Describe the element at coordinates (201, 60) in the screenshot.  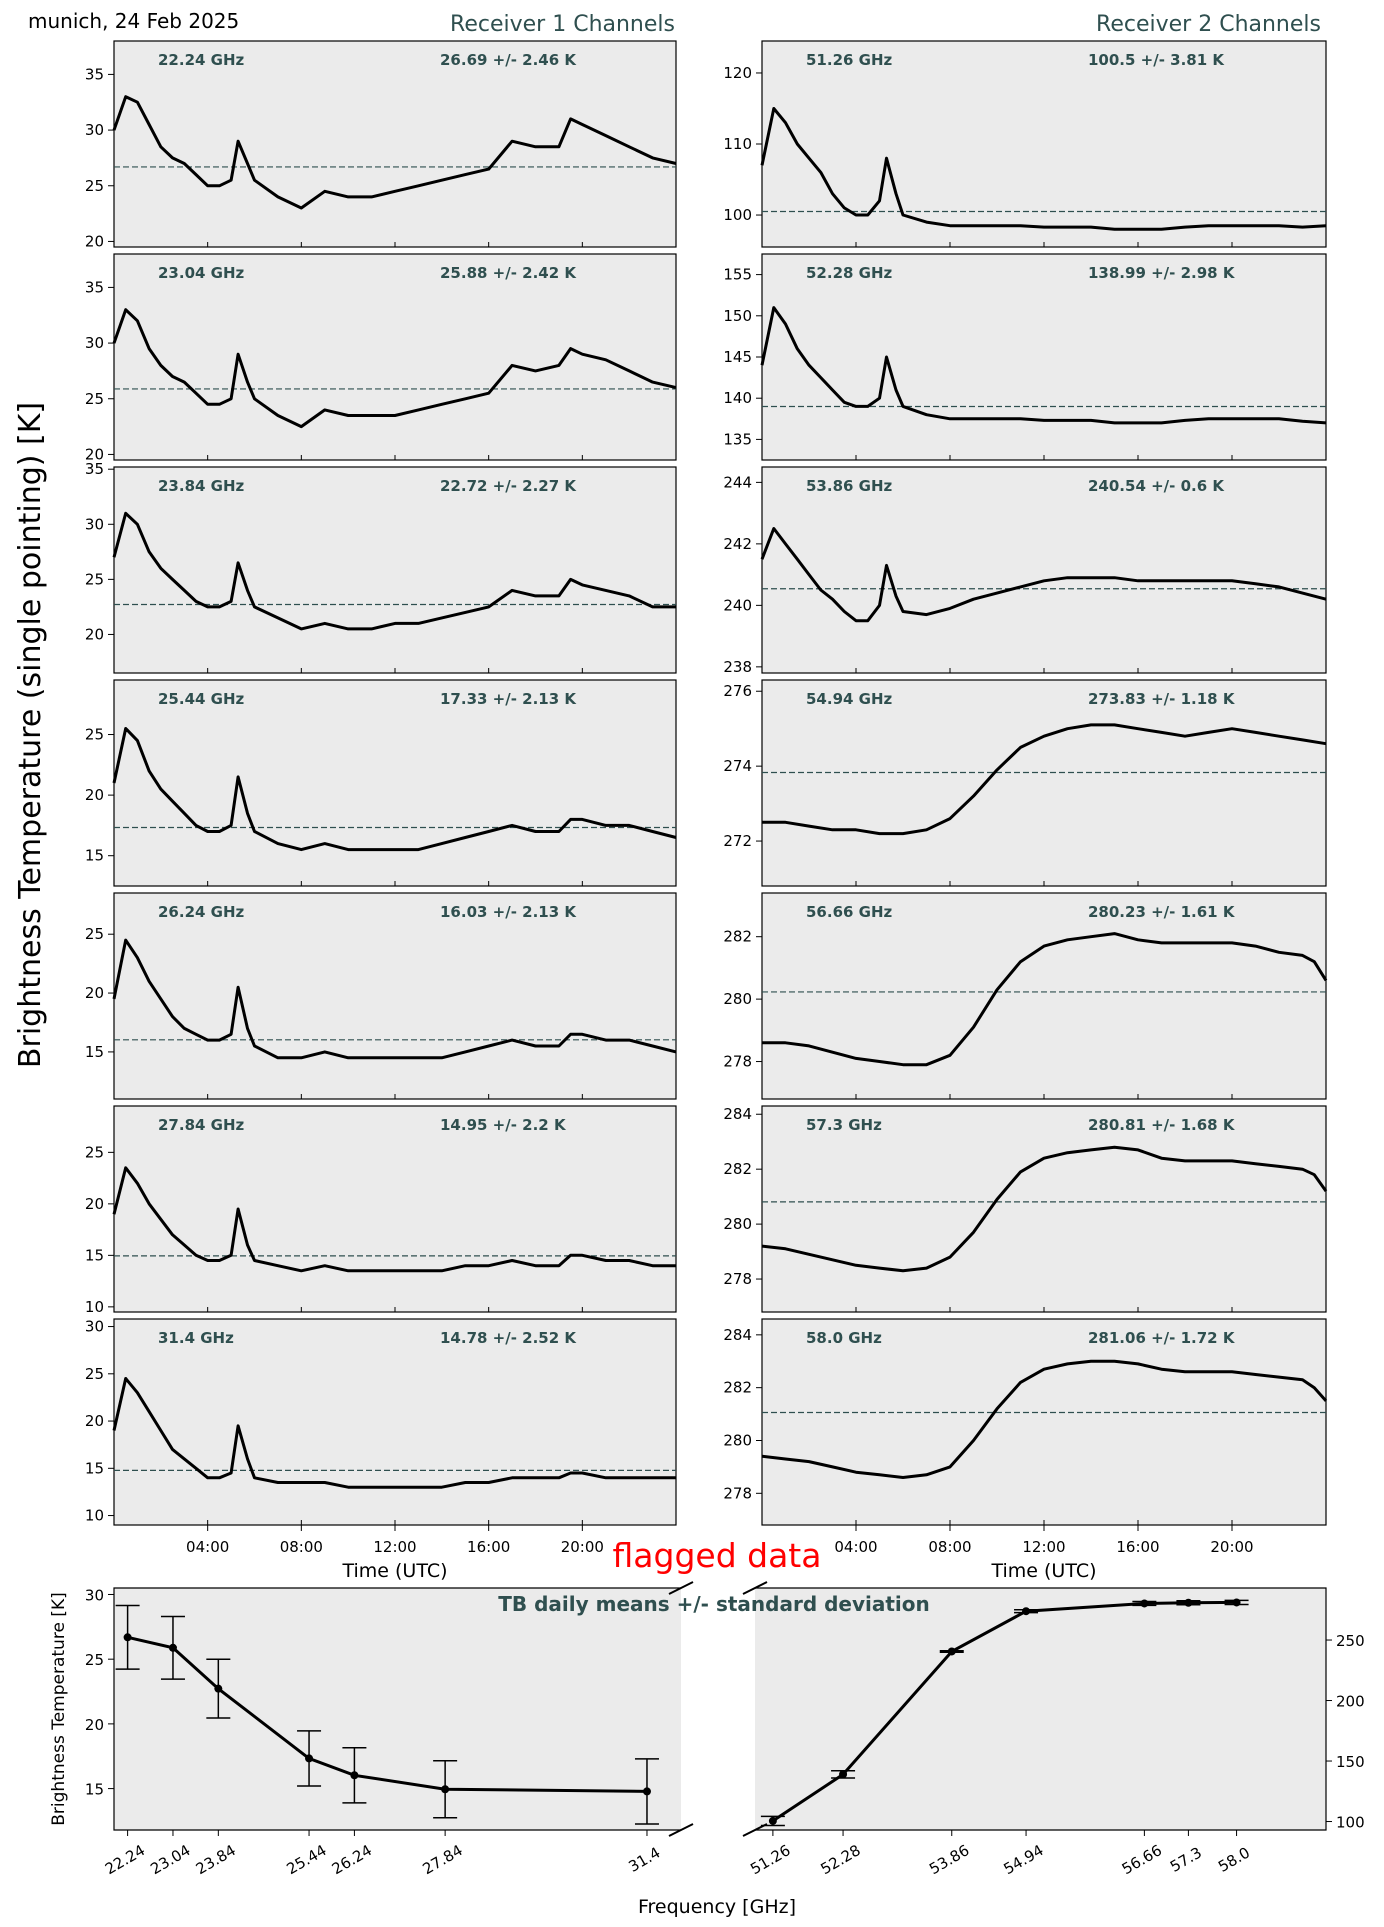
I see `channel-frequency-label: 22.24 GHz` at that location.